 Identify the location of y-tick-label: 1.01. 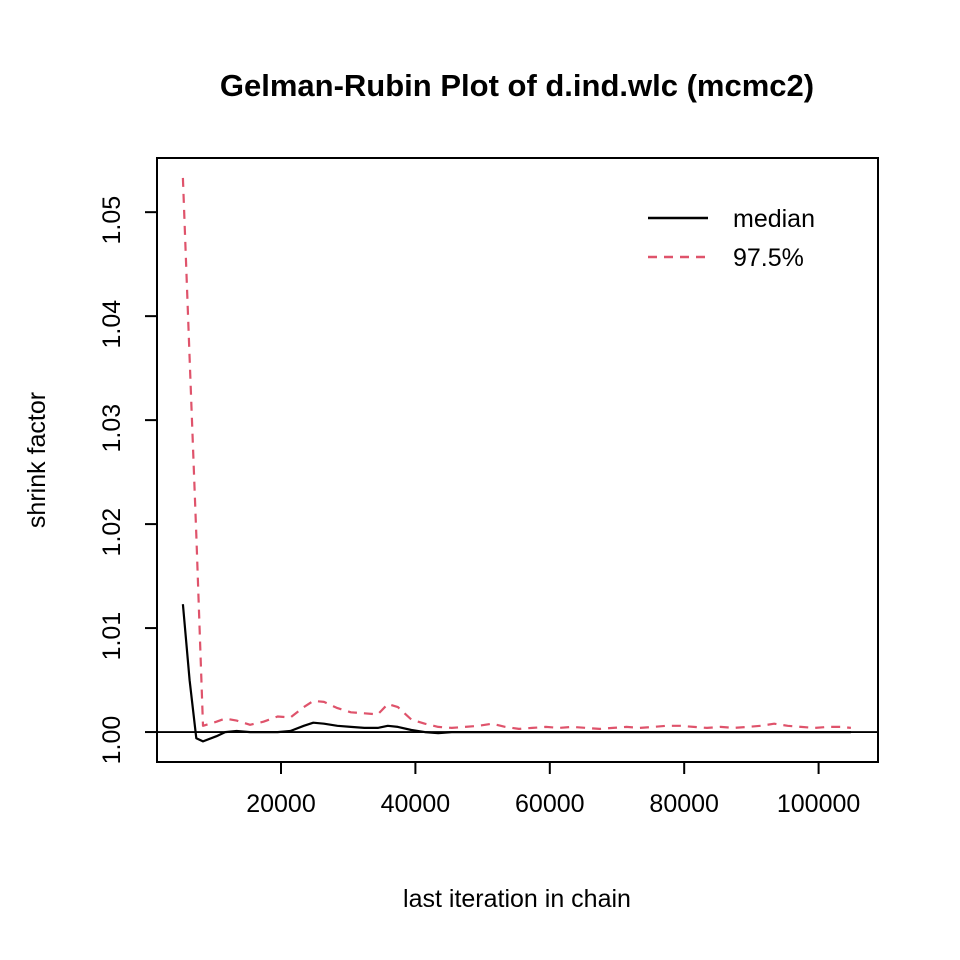
(112, 636).